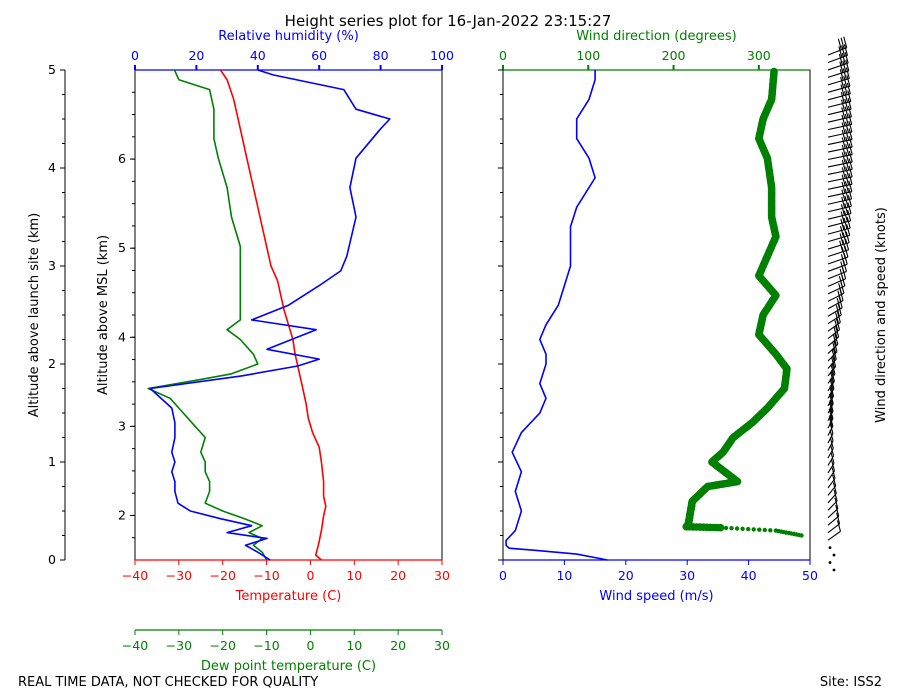 The height and width of the screenshot is (700, 900). I want to click on wspd-tick-label: 10, so click(564, 575).